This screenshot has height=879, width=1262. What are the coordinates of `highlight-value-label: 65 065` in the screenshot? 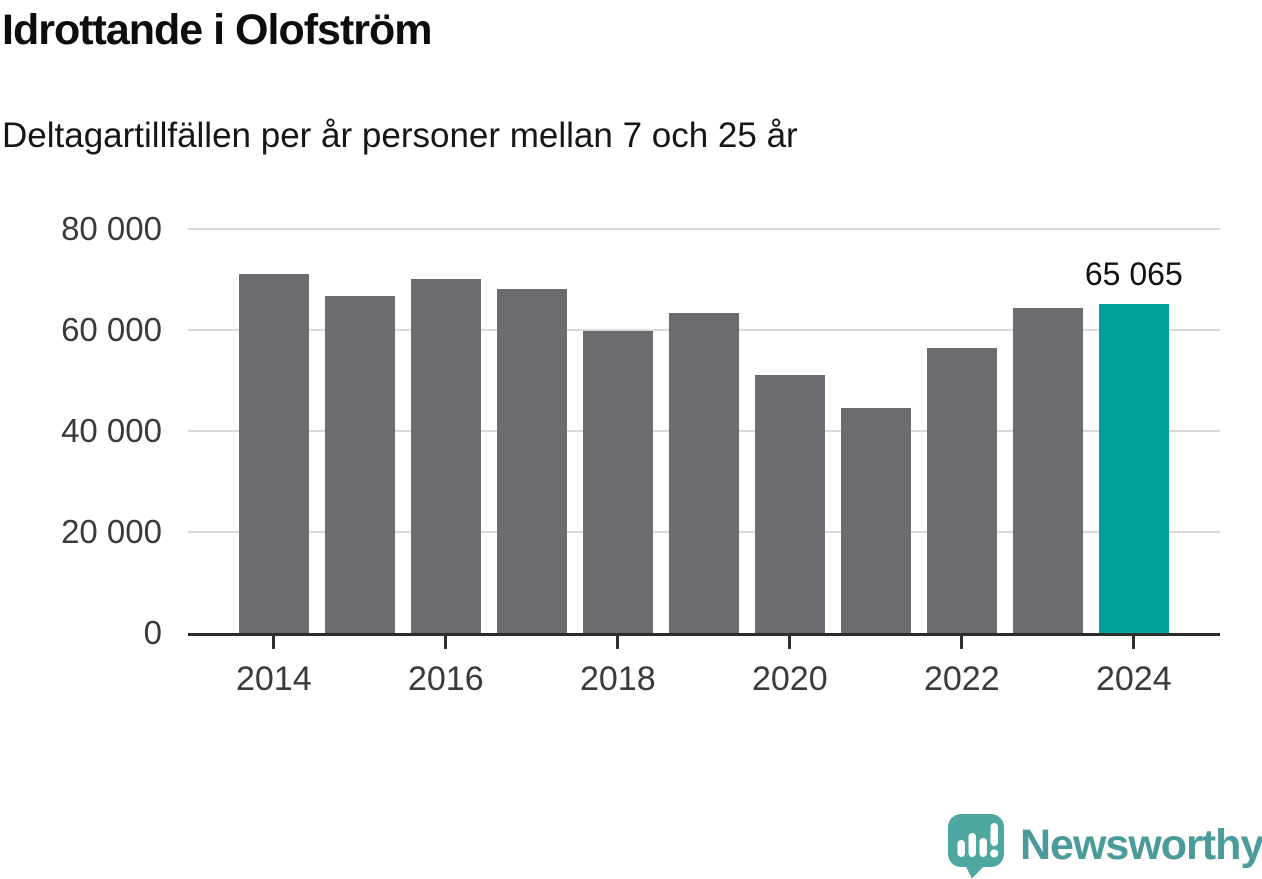 It's located at (1133, 274).